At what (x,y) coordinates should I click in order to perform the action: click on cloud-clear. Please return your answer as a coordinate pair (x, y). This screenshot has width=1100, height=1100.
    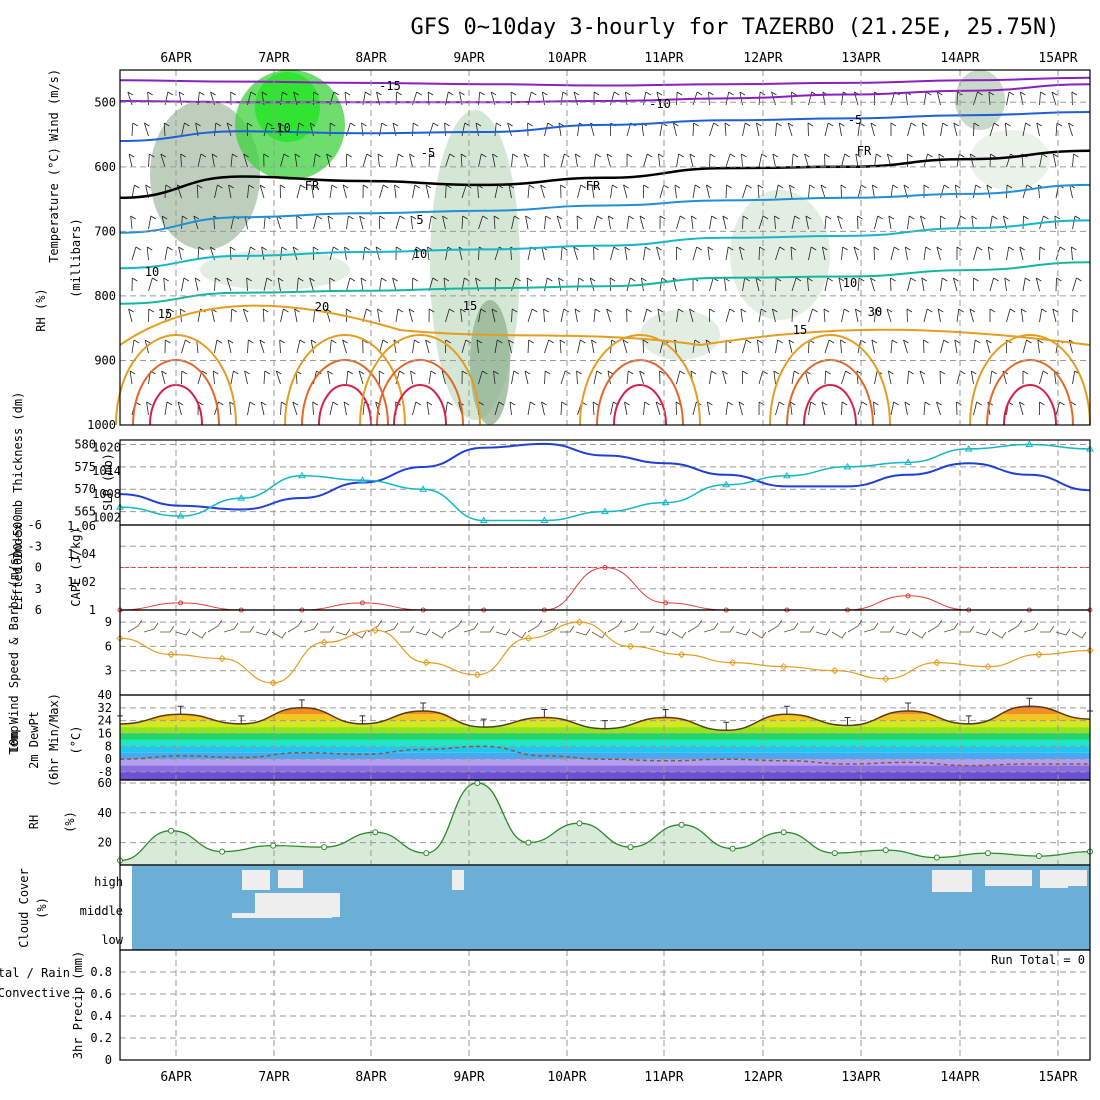
    Looking at the image, I should click on (282, 915).